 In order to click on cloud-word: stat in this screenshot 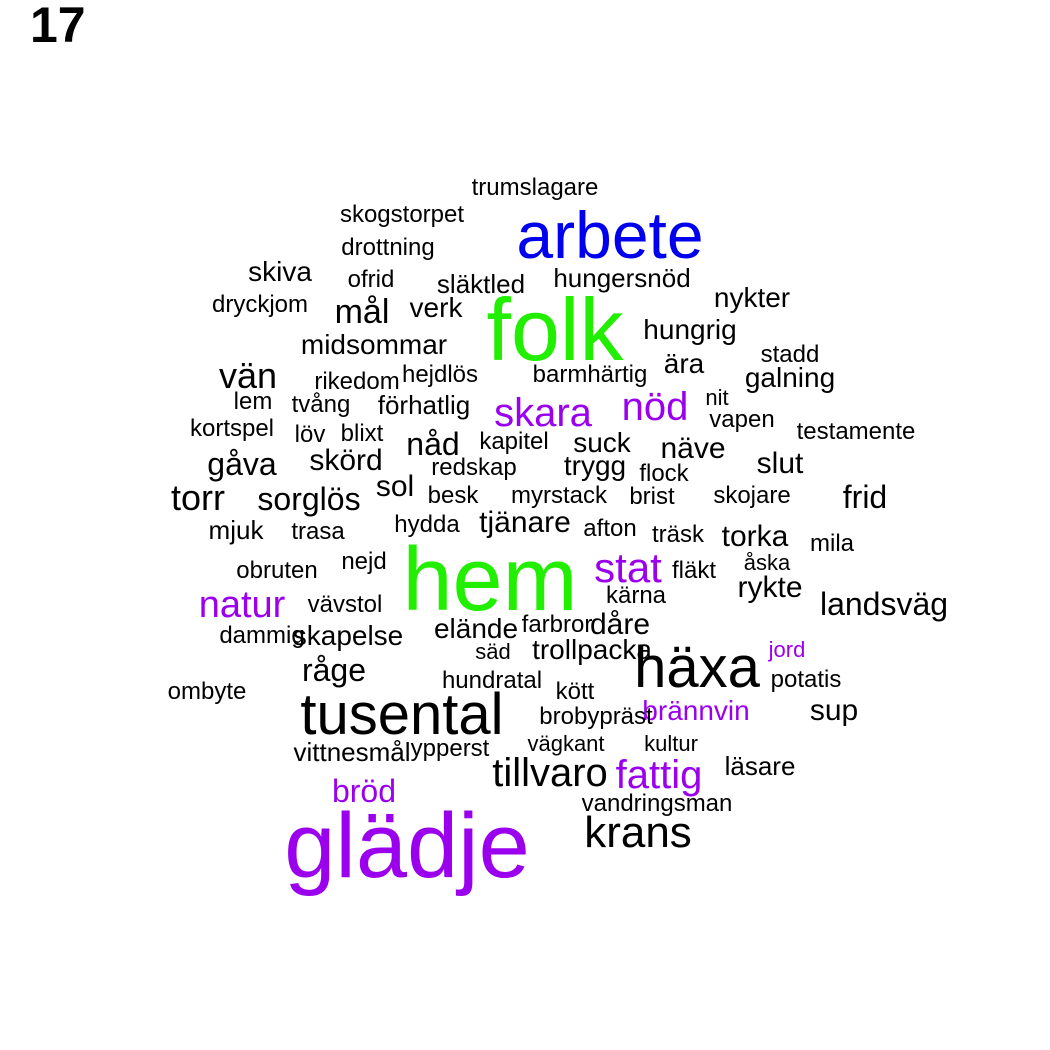, I will do `click(628, 567)`.